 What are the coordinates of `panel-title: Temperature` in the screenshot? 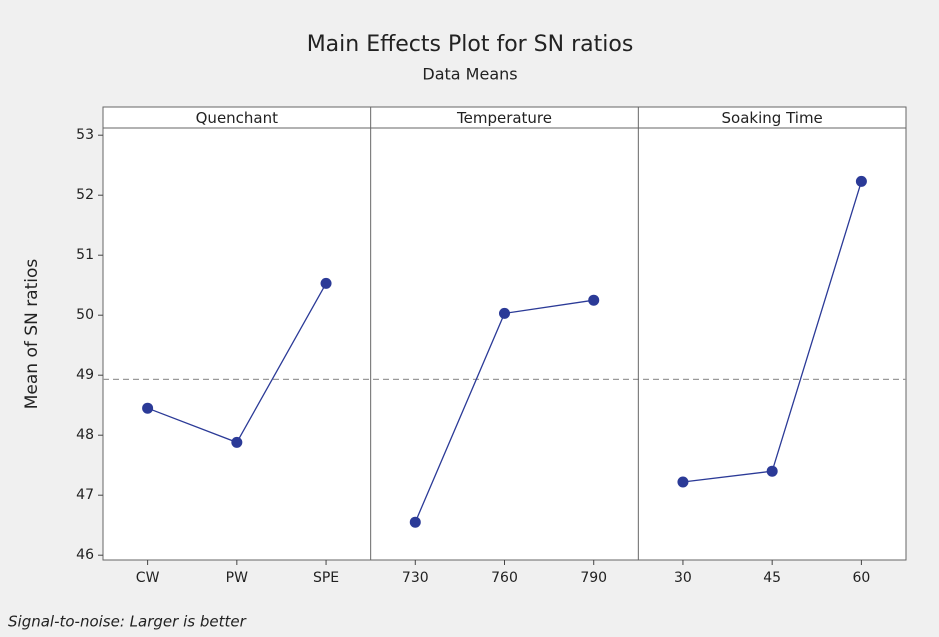 It's located at (504, 118).